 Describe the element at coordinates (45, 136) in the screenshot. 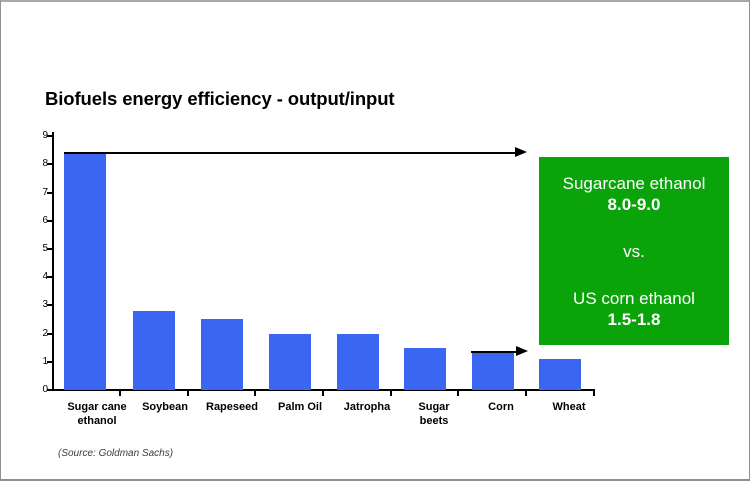

I see `y-tick-label: 9` at that location.